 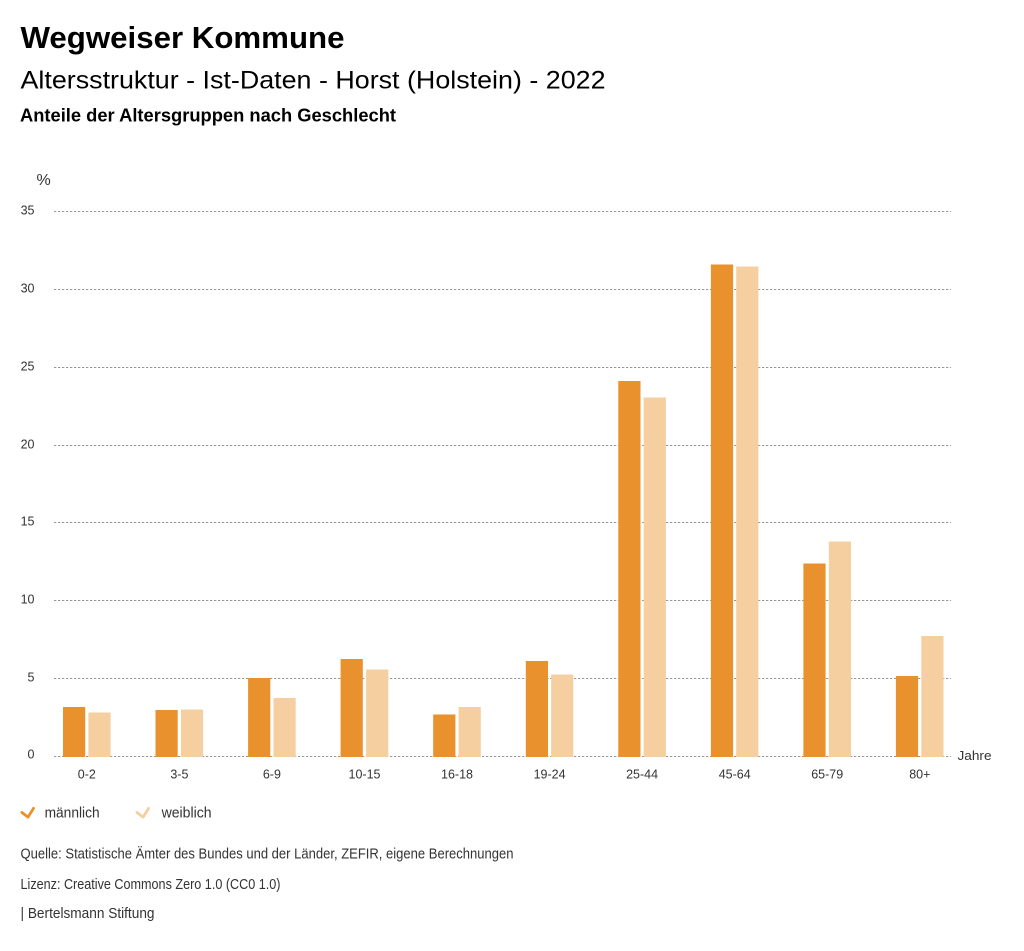 What do you see at coordinates (28, 445) in the screenshot?
I see `svg-text: 20` at bounding box center [28, 445].